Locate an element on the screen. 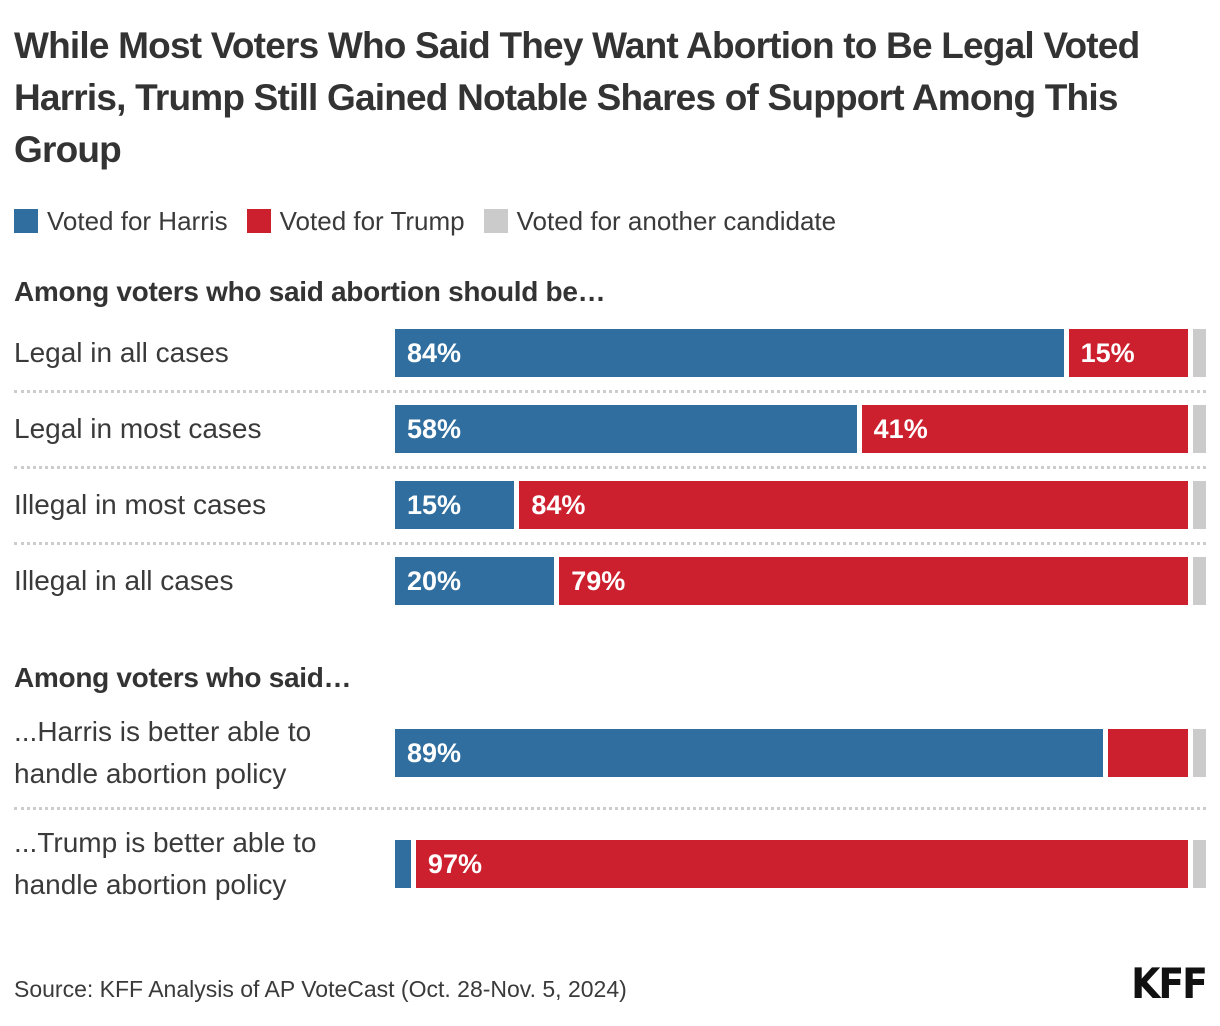 The image size is (1220, 1026). trump-bar-segment is located at coordinates (1148, 753).